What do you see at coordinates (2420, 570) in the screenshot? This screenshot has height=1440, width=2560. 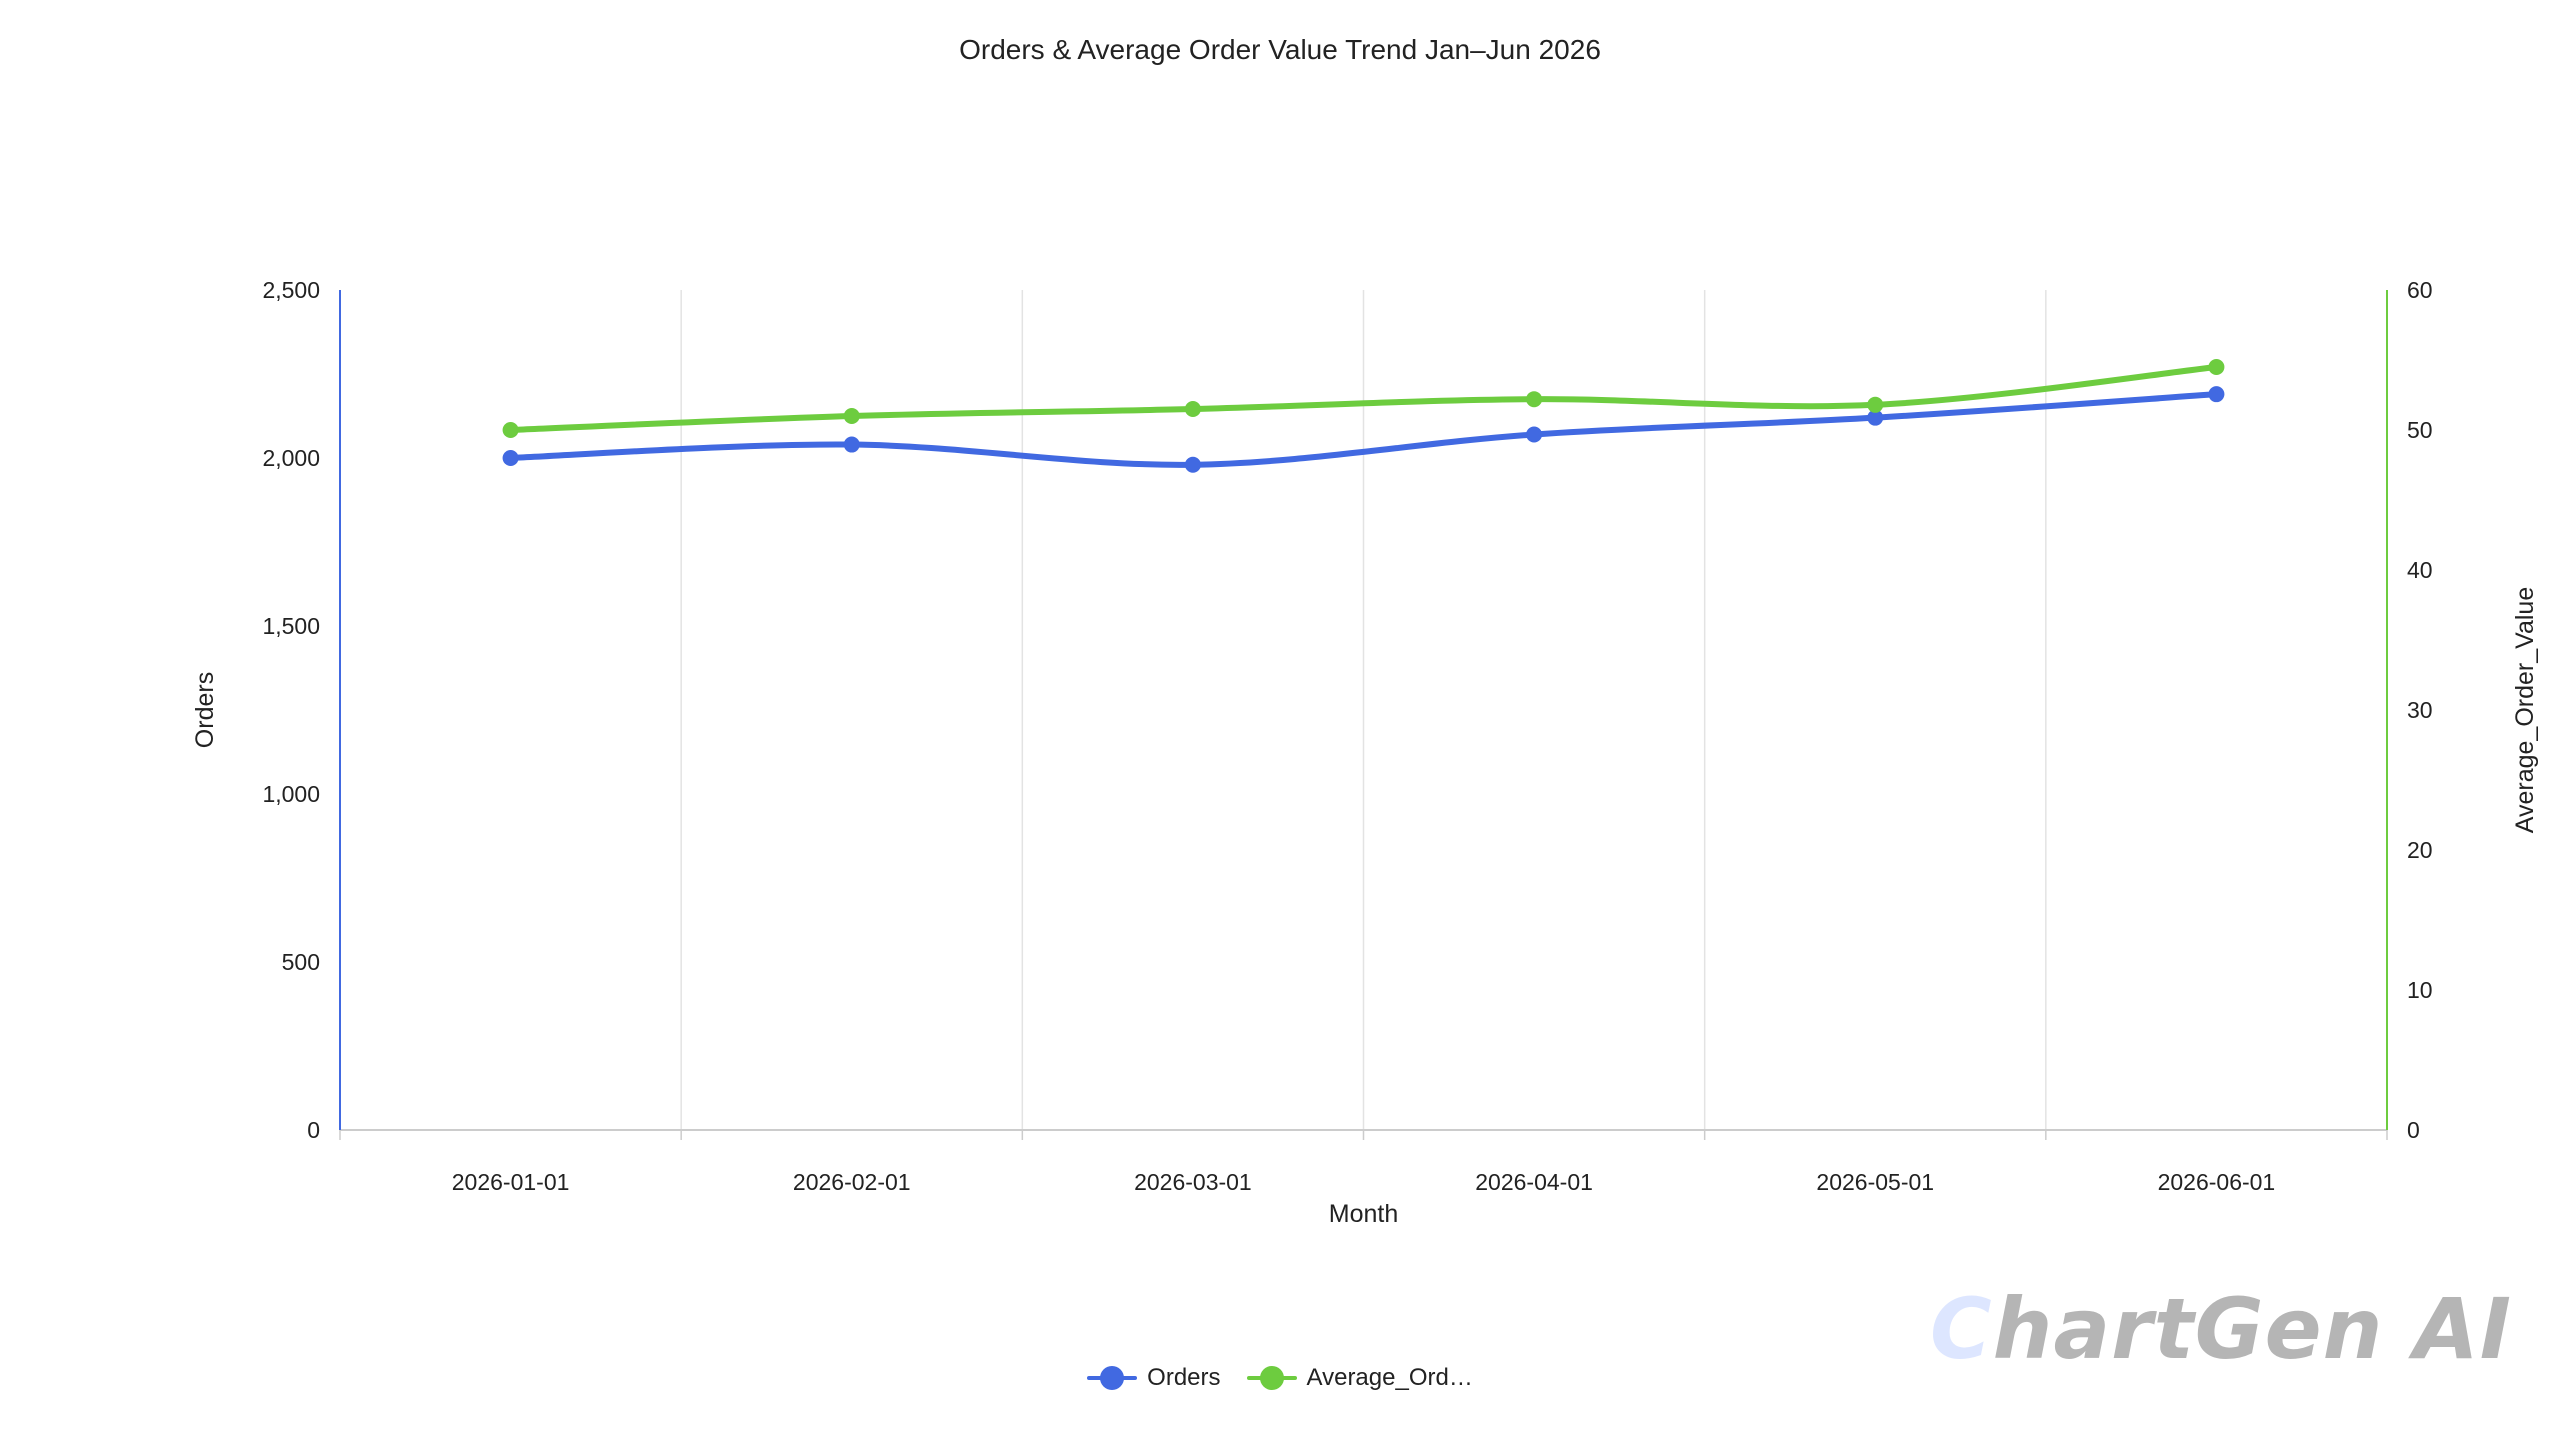 I see `y-tick-label-right: 40` at bounding box center [2420, 570].